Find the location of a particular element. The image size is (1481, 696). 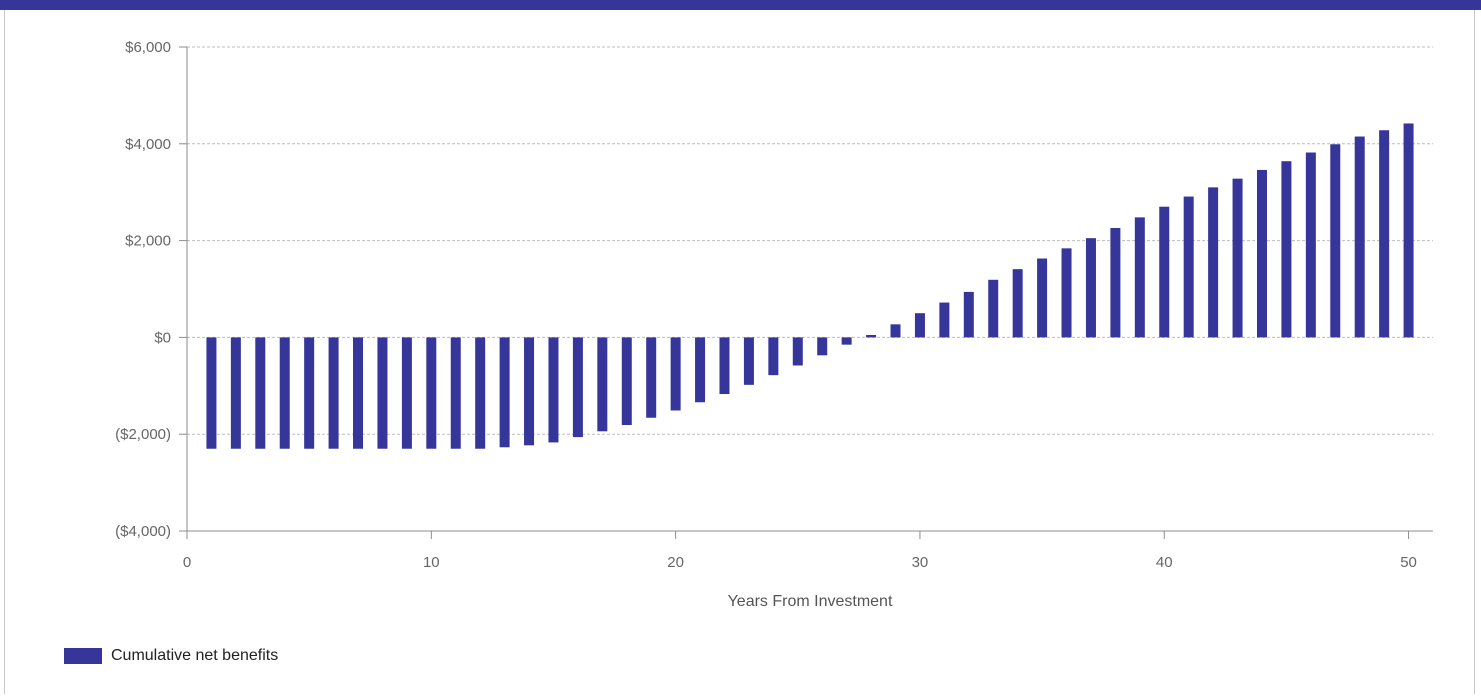

x-tick-label: 10 is located at coordinates (431, 562).